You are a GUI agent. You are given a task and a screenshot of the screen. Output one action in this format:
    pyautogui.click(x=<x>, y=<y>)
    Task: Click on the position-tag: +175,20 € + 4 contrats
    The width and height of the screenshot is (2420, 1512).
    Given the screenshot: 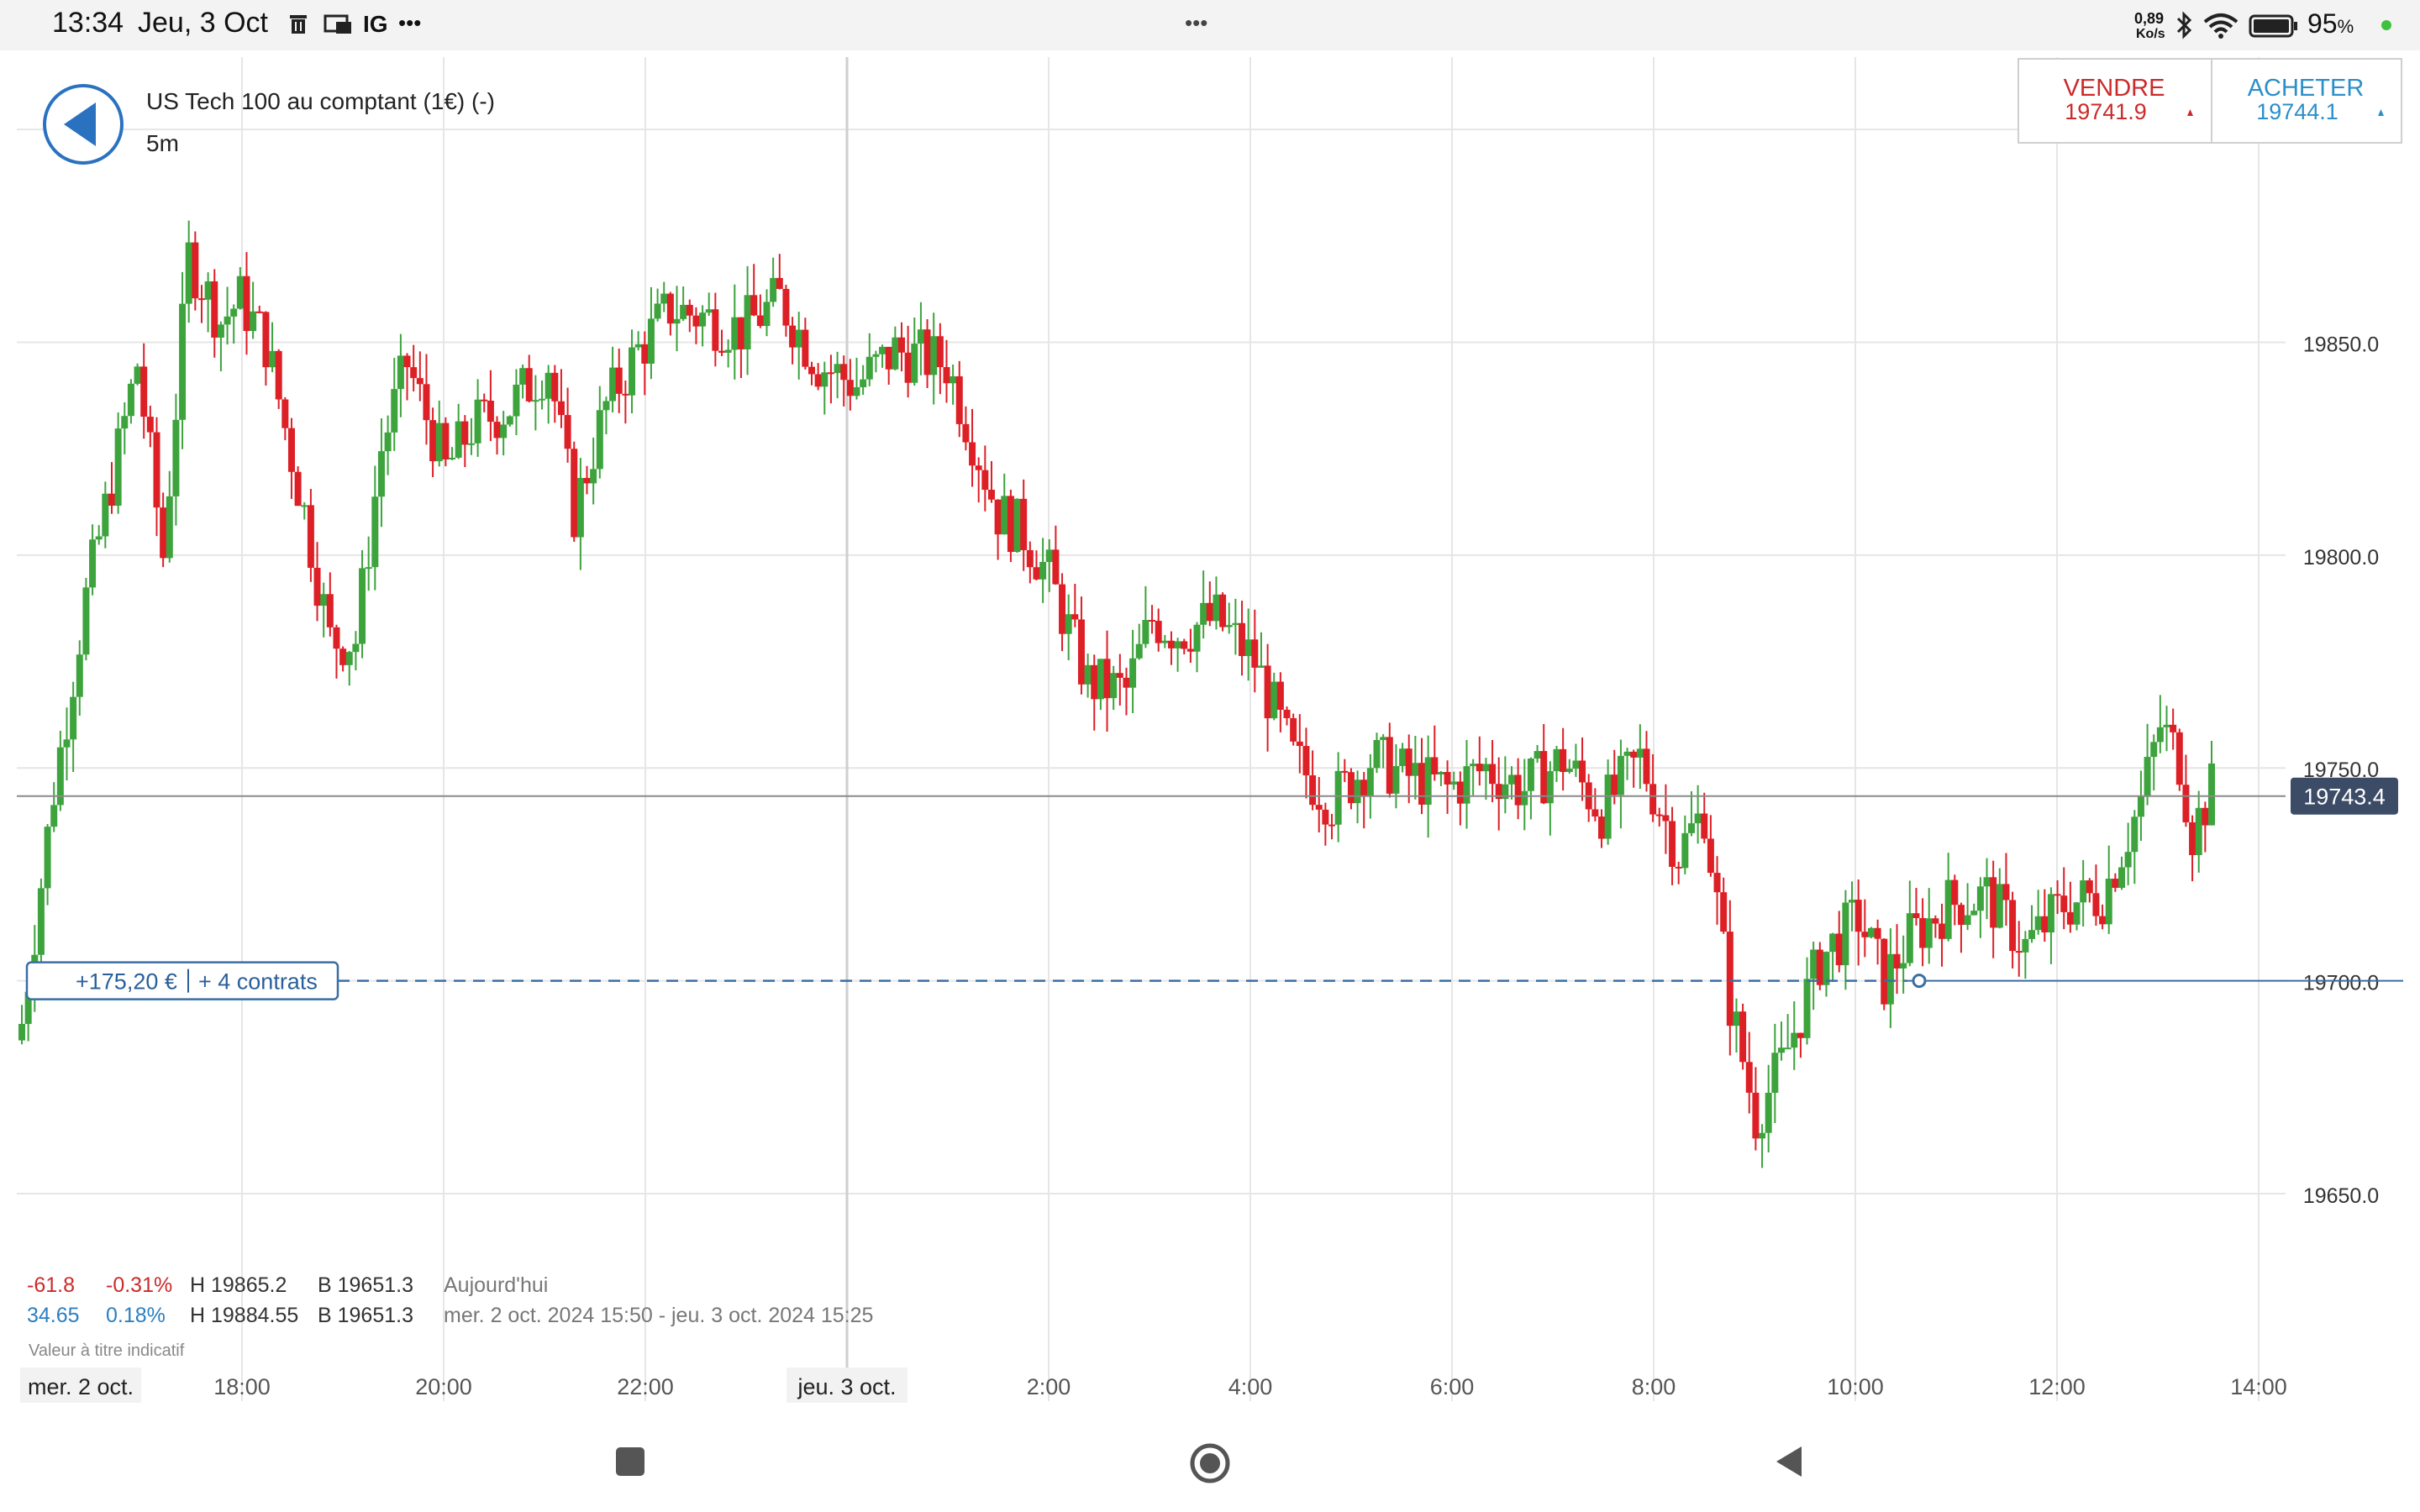 What is the action you would take?
    pyautogui.click(x=182, y=980)
    